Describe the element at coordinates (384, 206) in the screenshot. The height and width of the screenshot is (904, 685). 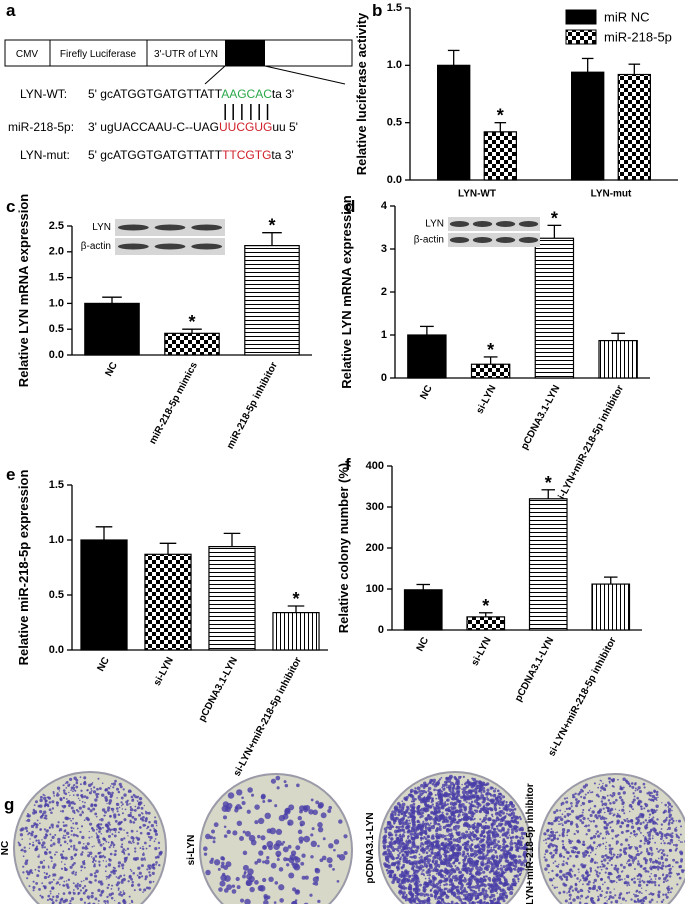
I see `y-tick-label: 4` at that location.